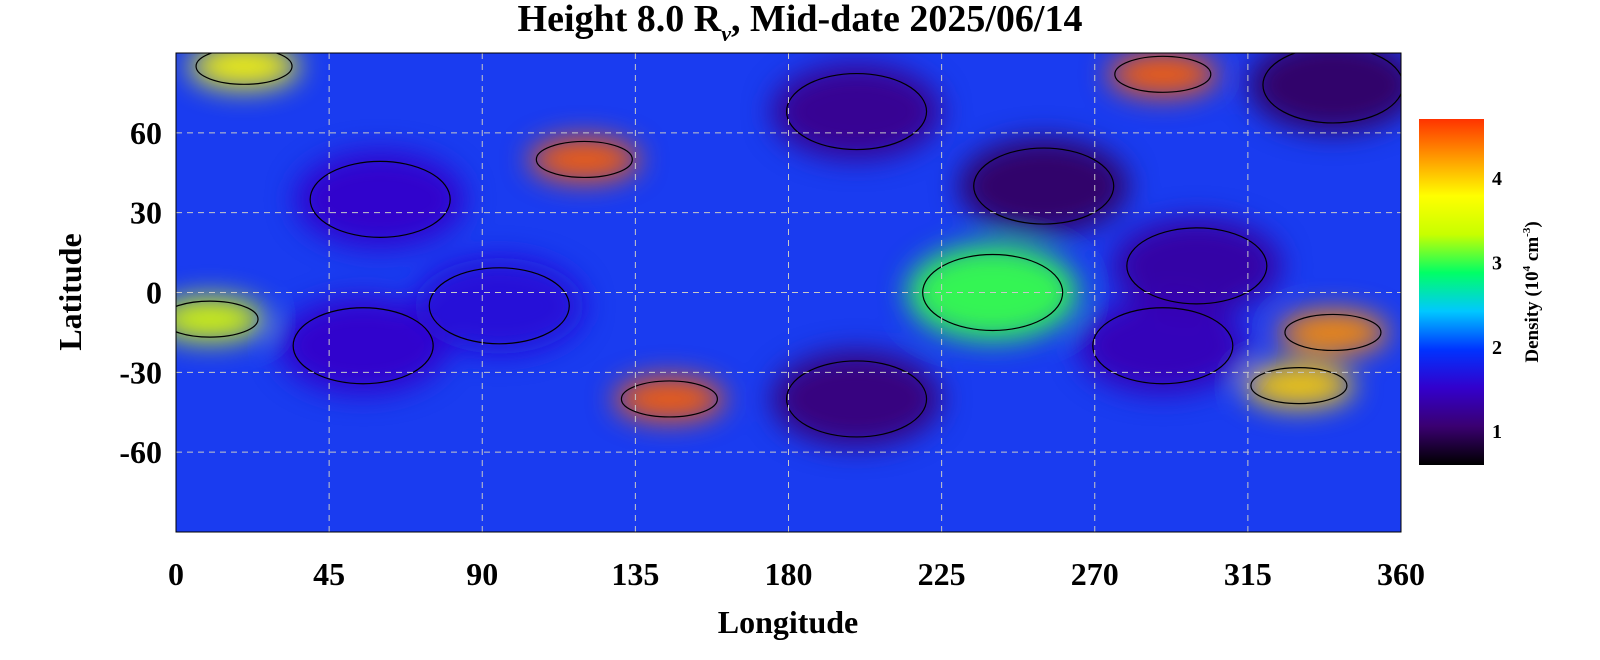 Image resolution: width=1600 pixels, height=660 pixels. What do you see at coordinates (1451, 292) in the screenshot?
I see `colorbar` at bounding box center [1451, 292].